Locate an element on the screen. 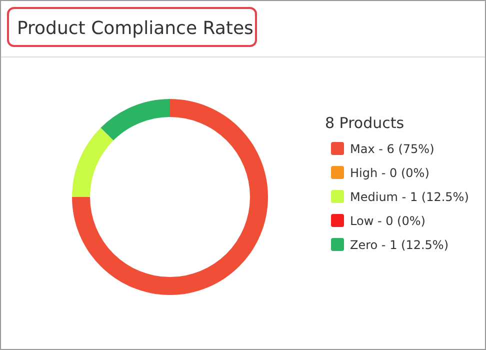 The height and width of the screenshot is (350, 486). legend-label: Low - 0 (0%) is located at coordinates (388, 221).